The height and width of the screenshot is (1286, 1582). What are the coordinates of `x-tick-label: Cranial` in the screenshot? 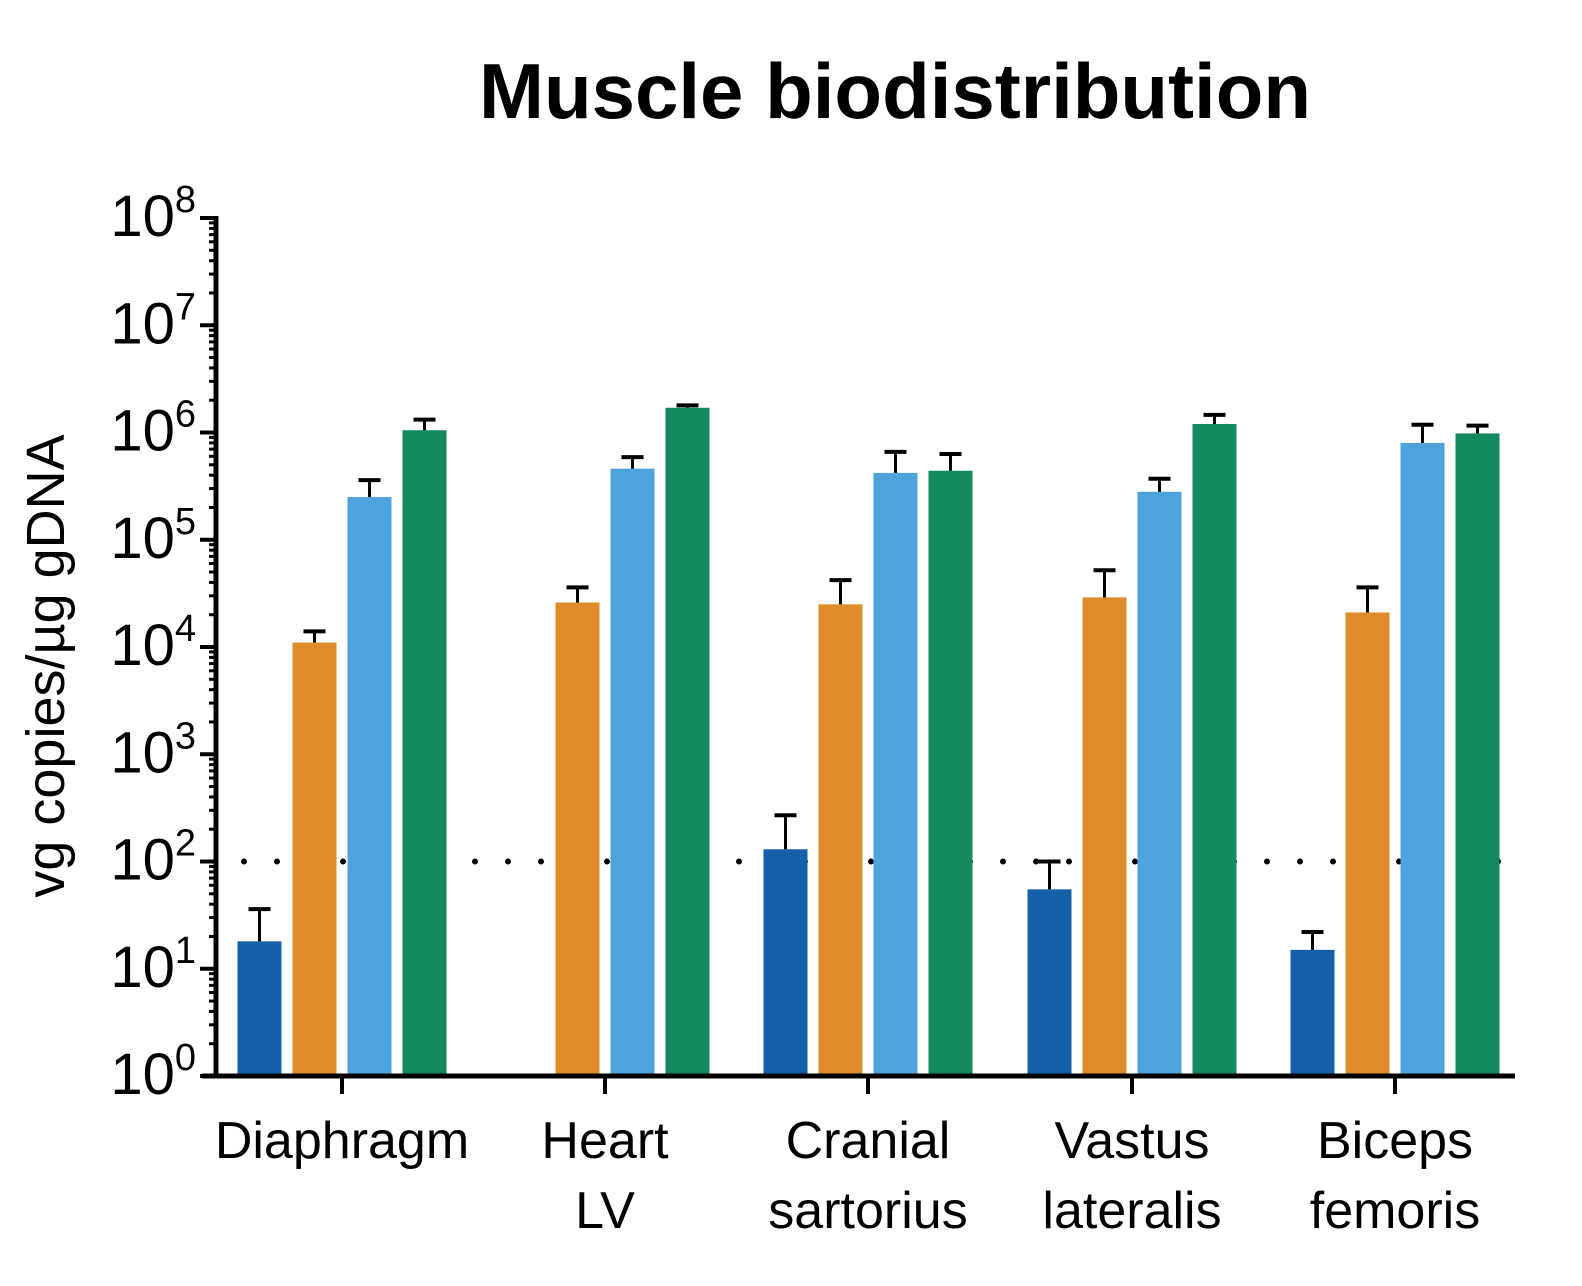 It's located at (868, 1141).